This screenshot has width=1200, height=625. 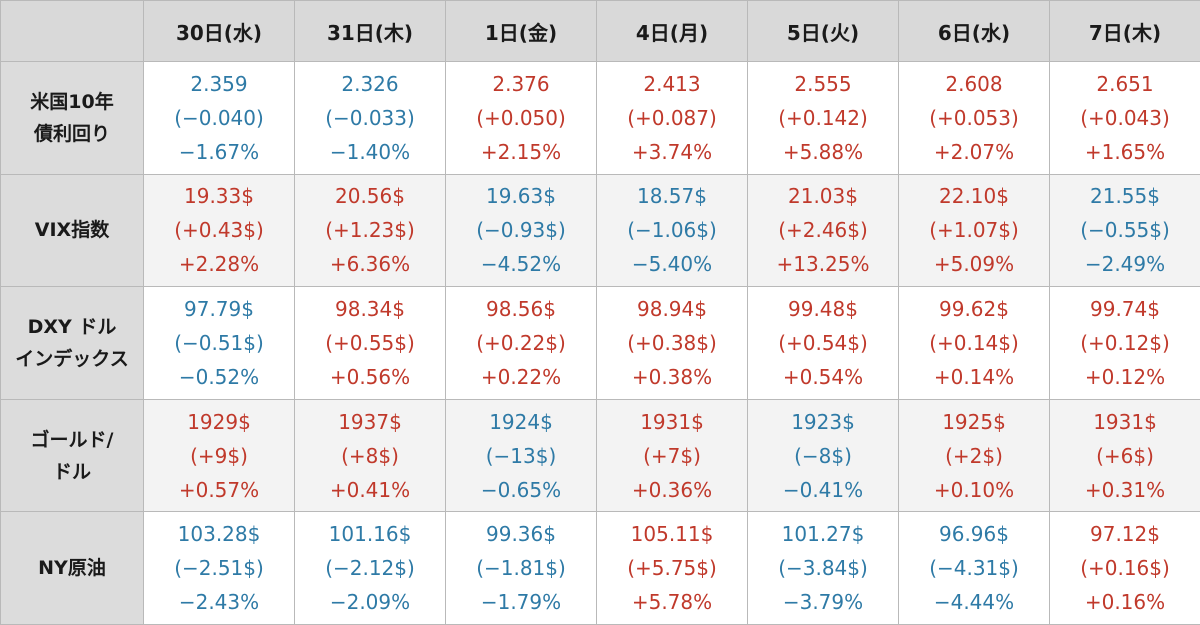 I want to click on change-percent: −5.40%, so click(x=672, y=264).